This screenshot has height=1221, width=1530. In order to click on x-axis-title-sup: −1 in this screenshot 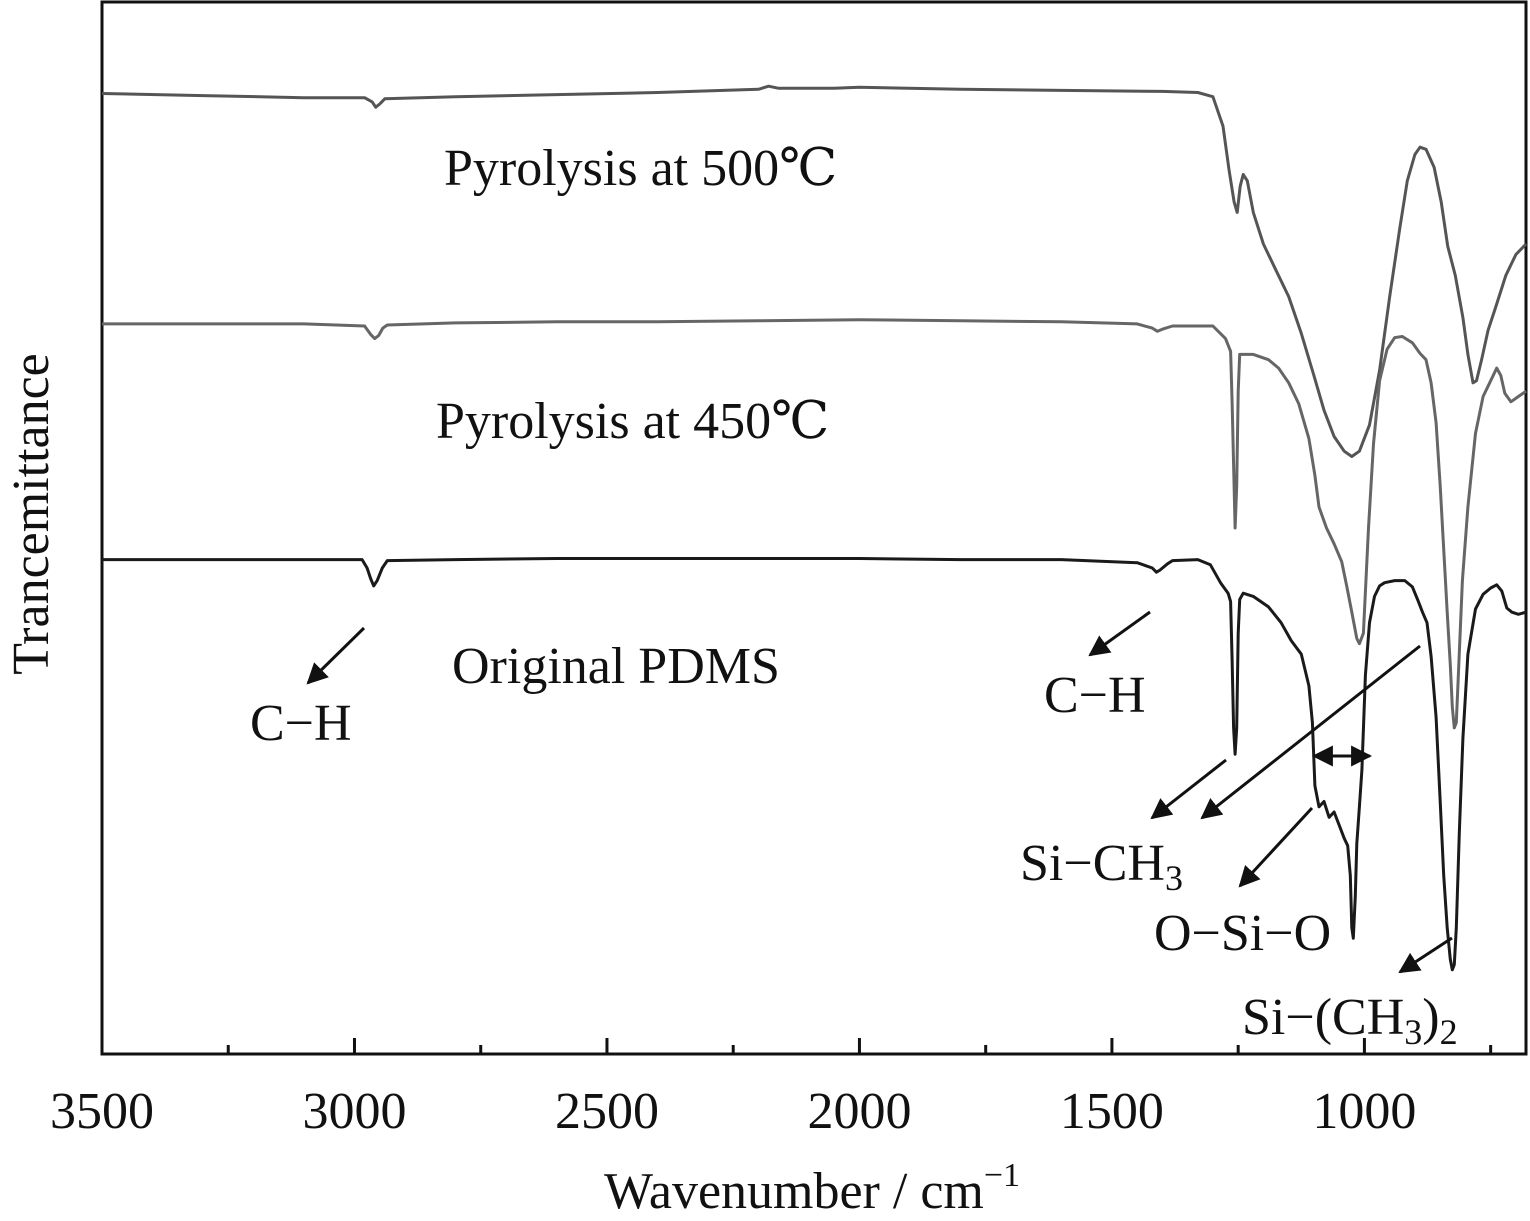, I will do `click(1002, 1175)`.